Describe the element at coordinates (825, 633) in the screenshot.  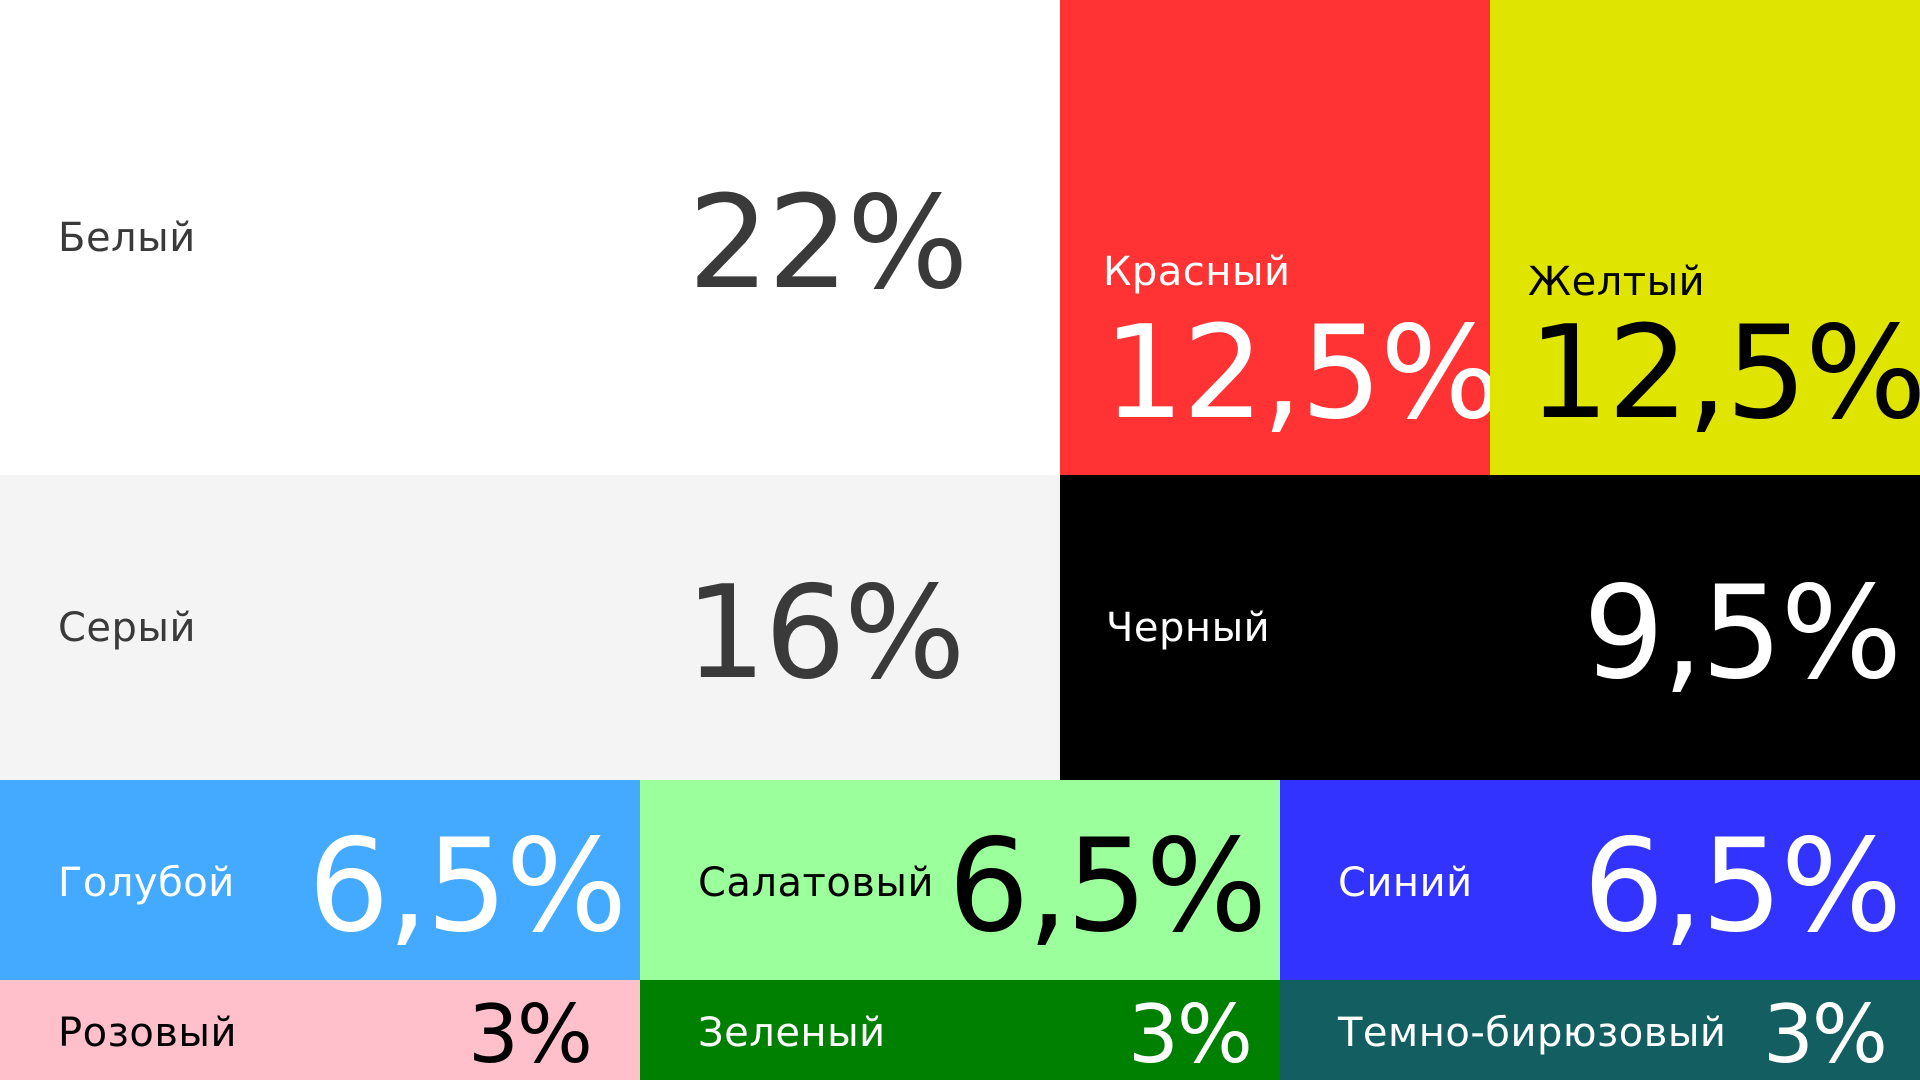
I see `tile-value: 16%` at that location.